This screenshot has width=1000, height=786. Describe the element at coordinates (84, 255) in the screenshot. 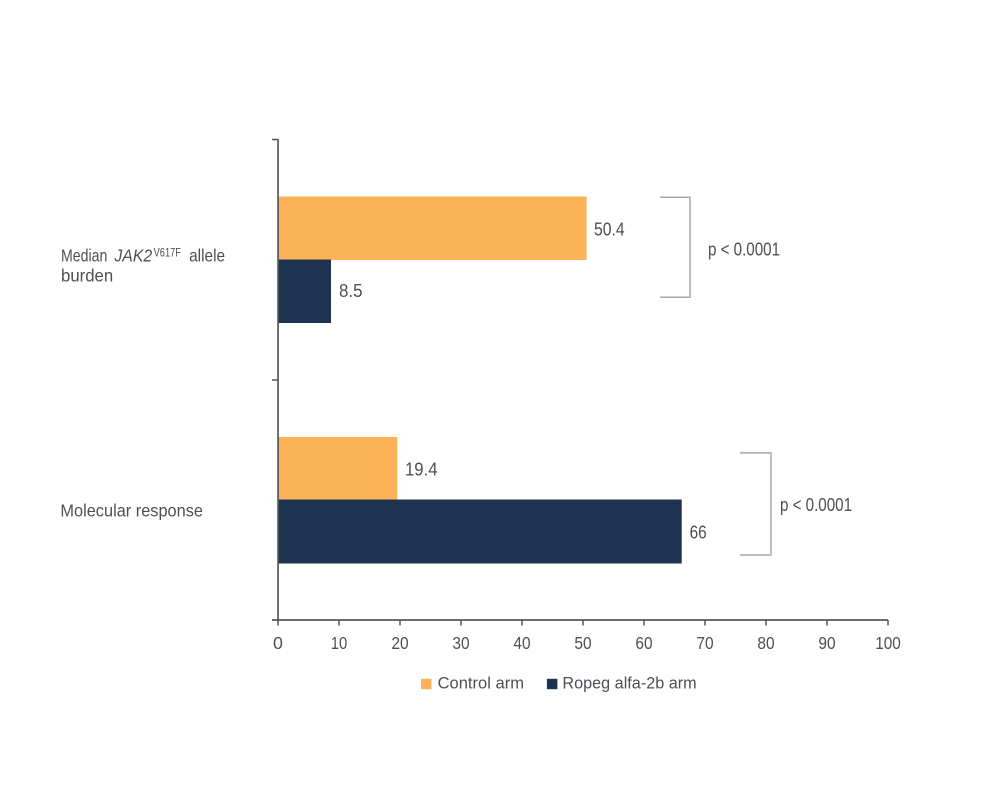

I see `svg-text: Median` at that location.